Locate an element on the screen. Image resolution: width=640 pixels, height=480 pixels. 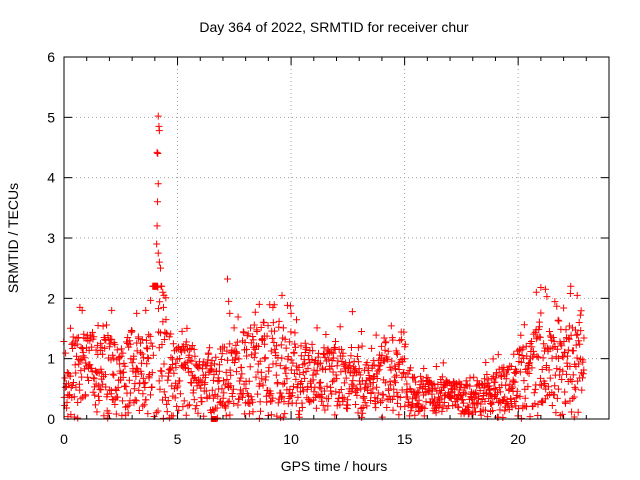
y-axis-title: SRMTID / TECUs is located at coordinates (13, 238).